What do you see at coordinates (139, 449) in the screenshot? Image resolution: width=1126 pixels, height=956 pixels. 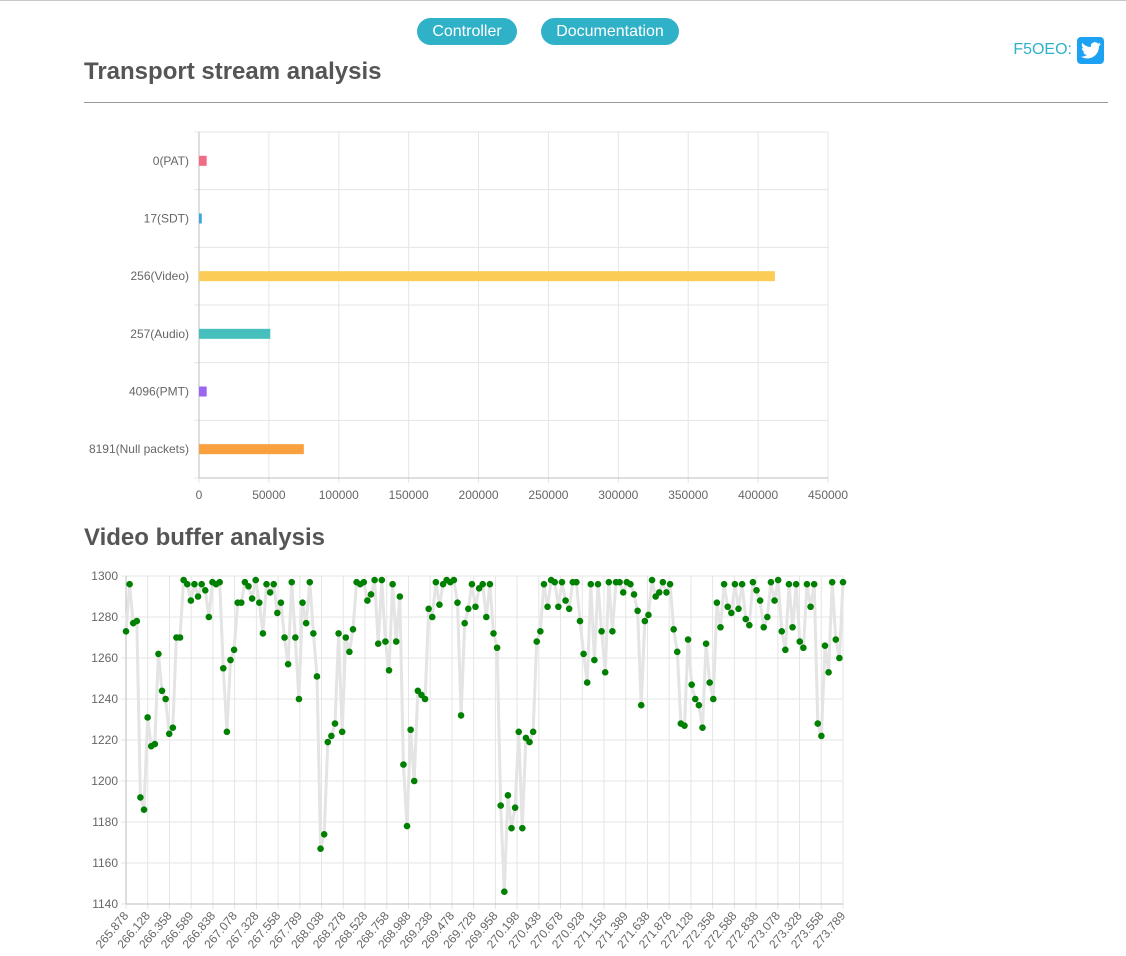 I see `y-tick-label: 8191(Null packets)` at bounding box center [139, 449].